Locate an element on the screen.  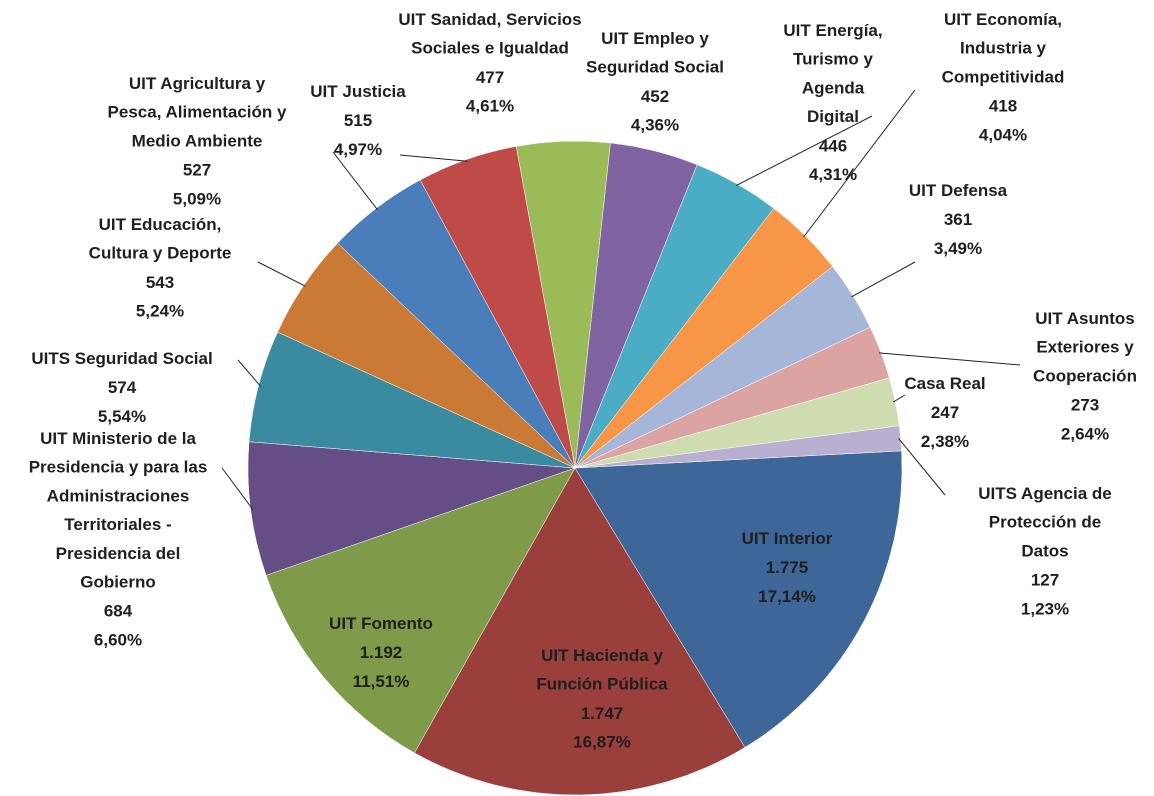
value-label: 1.192 is located at coordinates (381, 652).